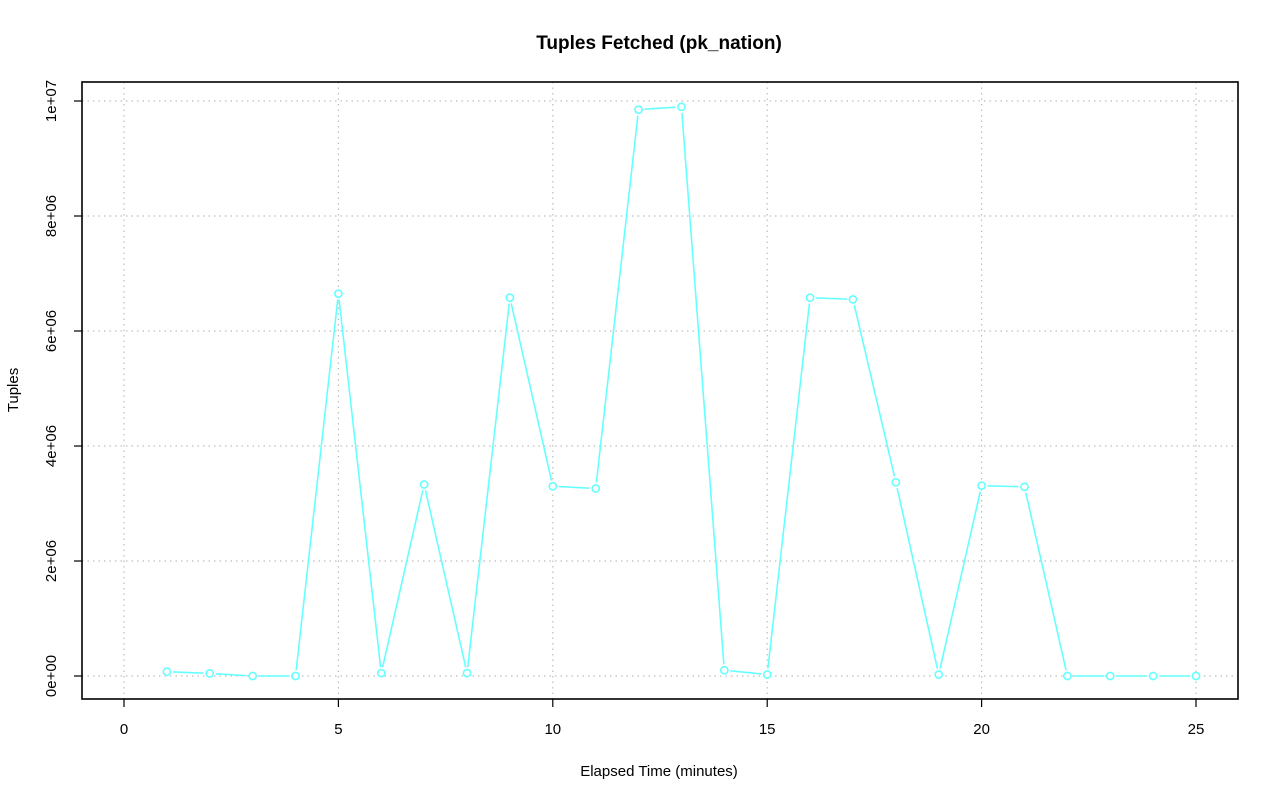 The height and width of the screenshot is (801, 1280). Describe the element at coordinates (51, 676) in the screenshot. I see `y-tick-label: 0e+00` at that location.